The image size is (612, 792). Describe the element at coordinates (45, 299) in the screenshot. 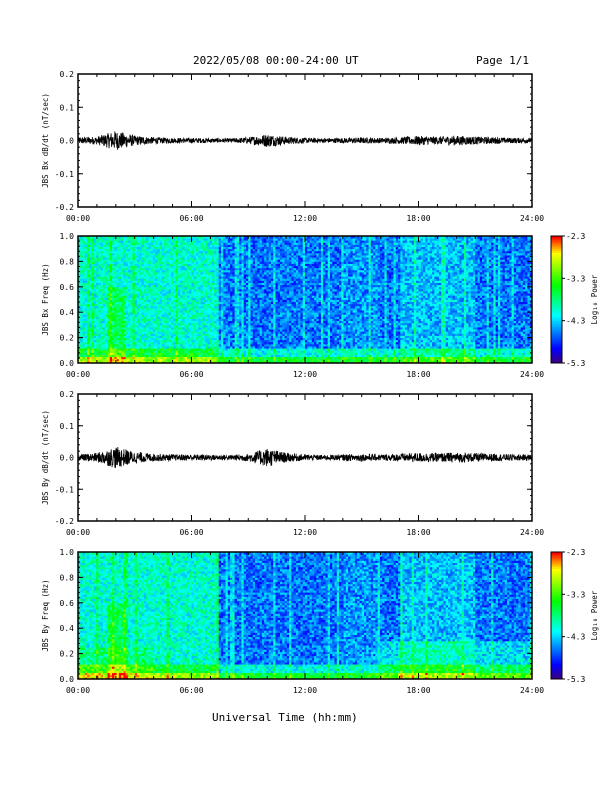

I see `y-axis-title: JBS Bx Freq (Hz)` at that location.